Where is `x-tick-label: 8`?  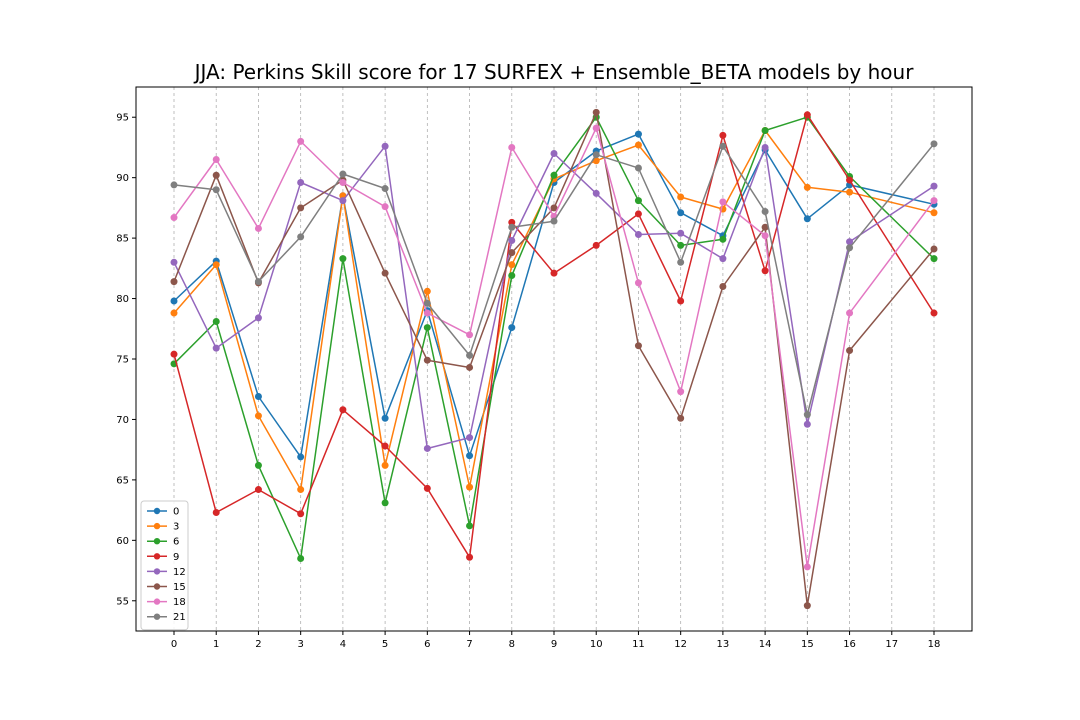 x-tick-label: 8 is located at coordinates (512, 644).